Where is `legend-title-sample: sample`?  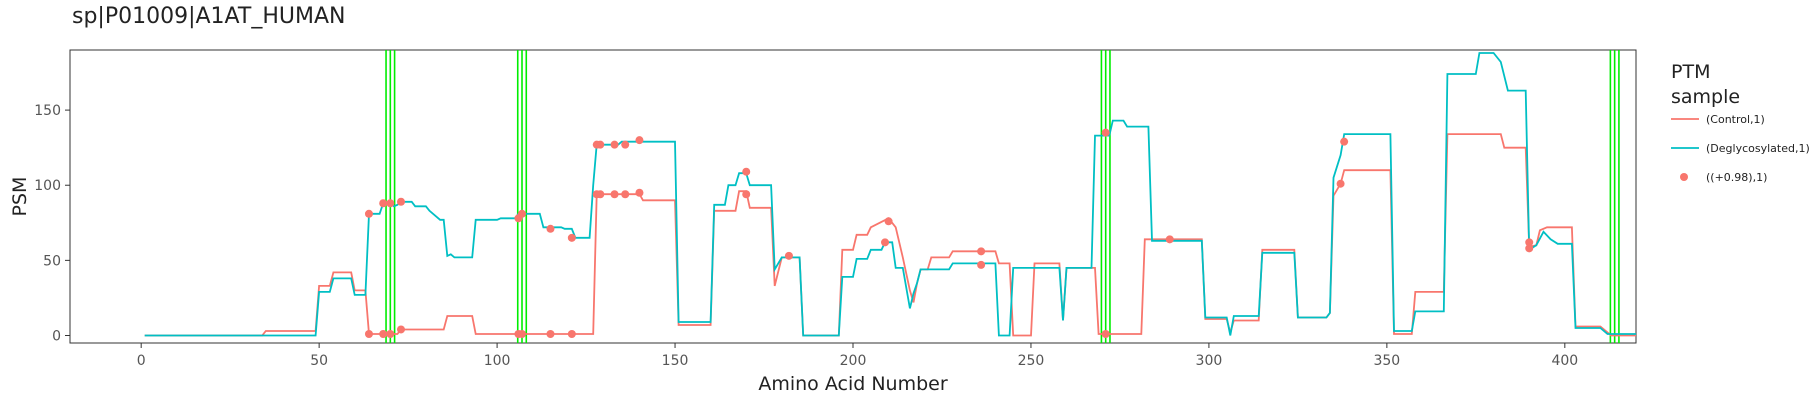
legend-title-sample: sample is located at coordinates (1705, 97).